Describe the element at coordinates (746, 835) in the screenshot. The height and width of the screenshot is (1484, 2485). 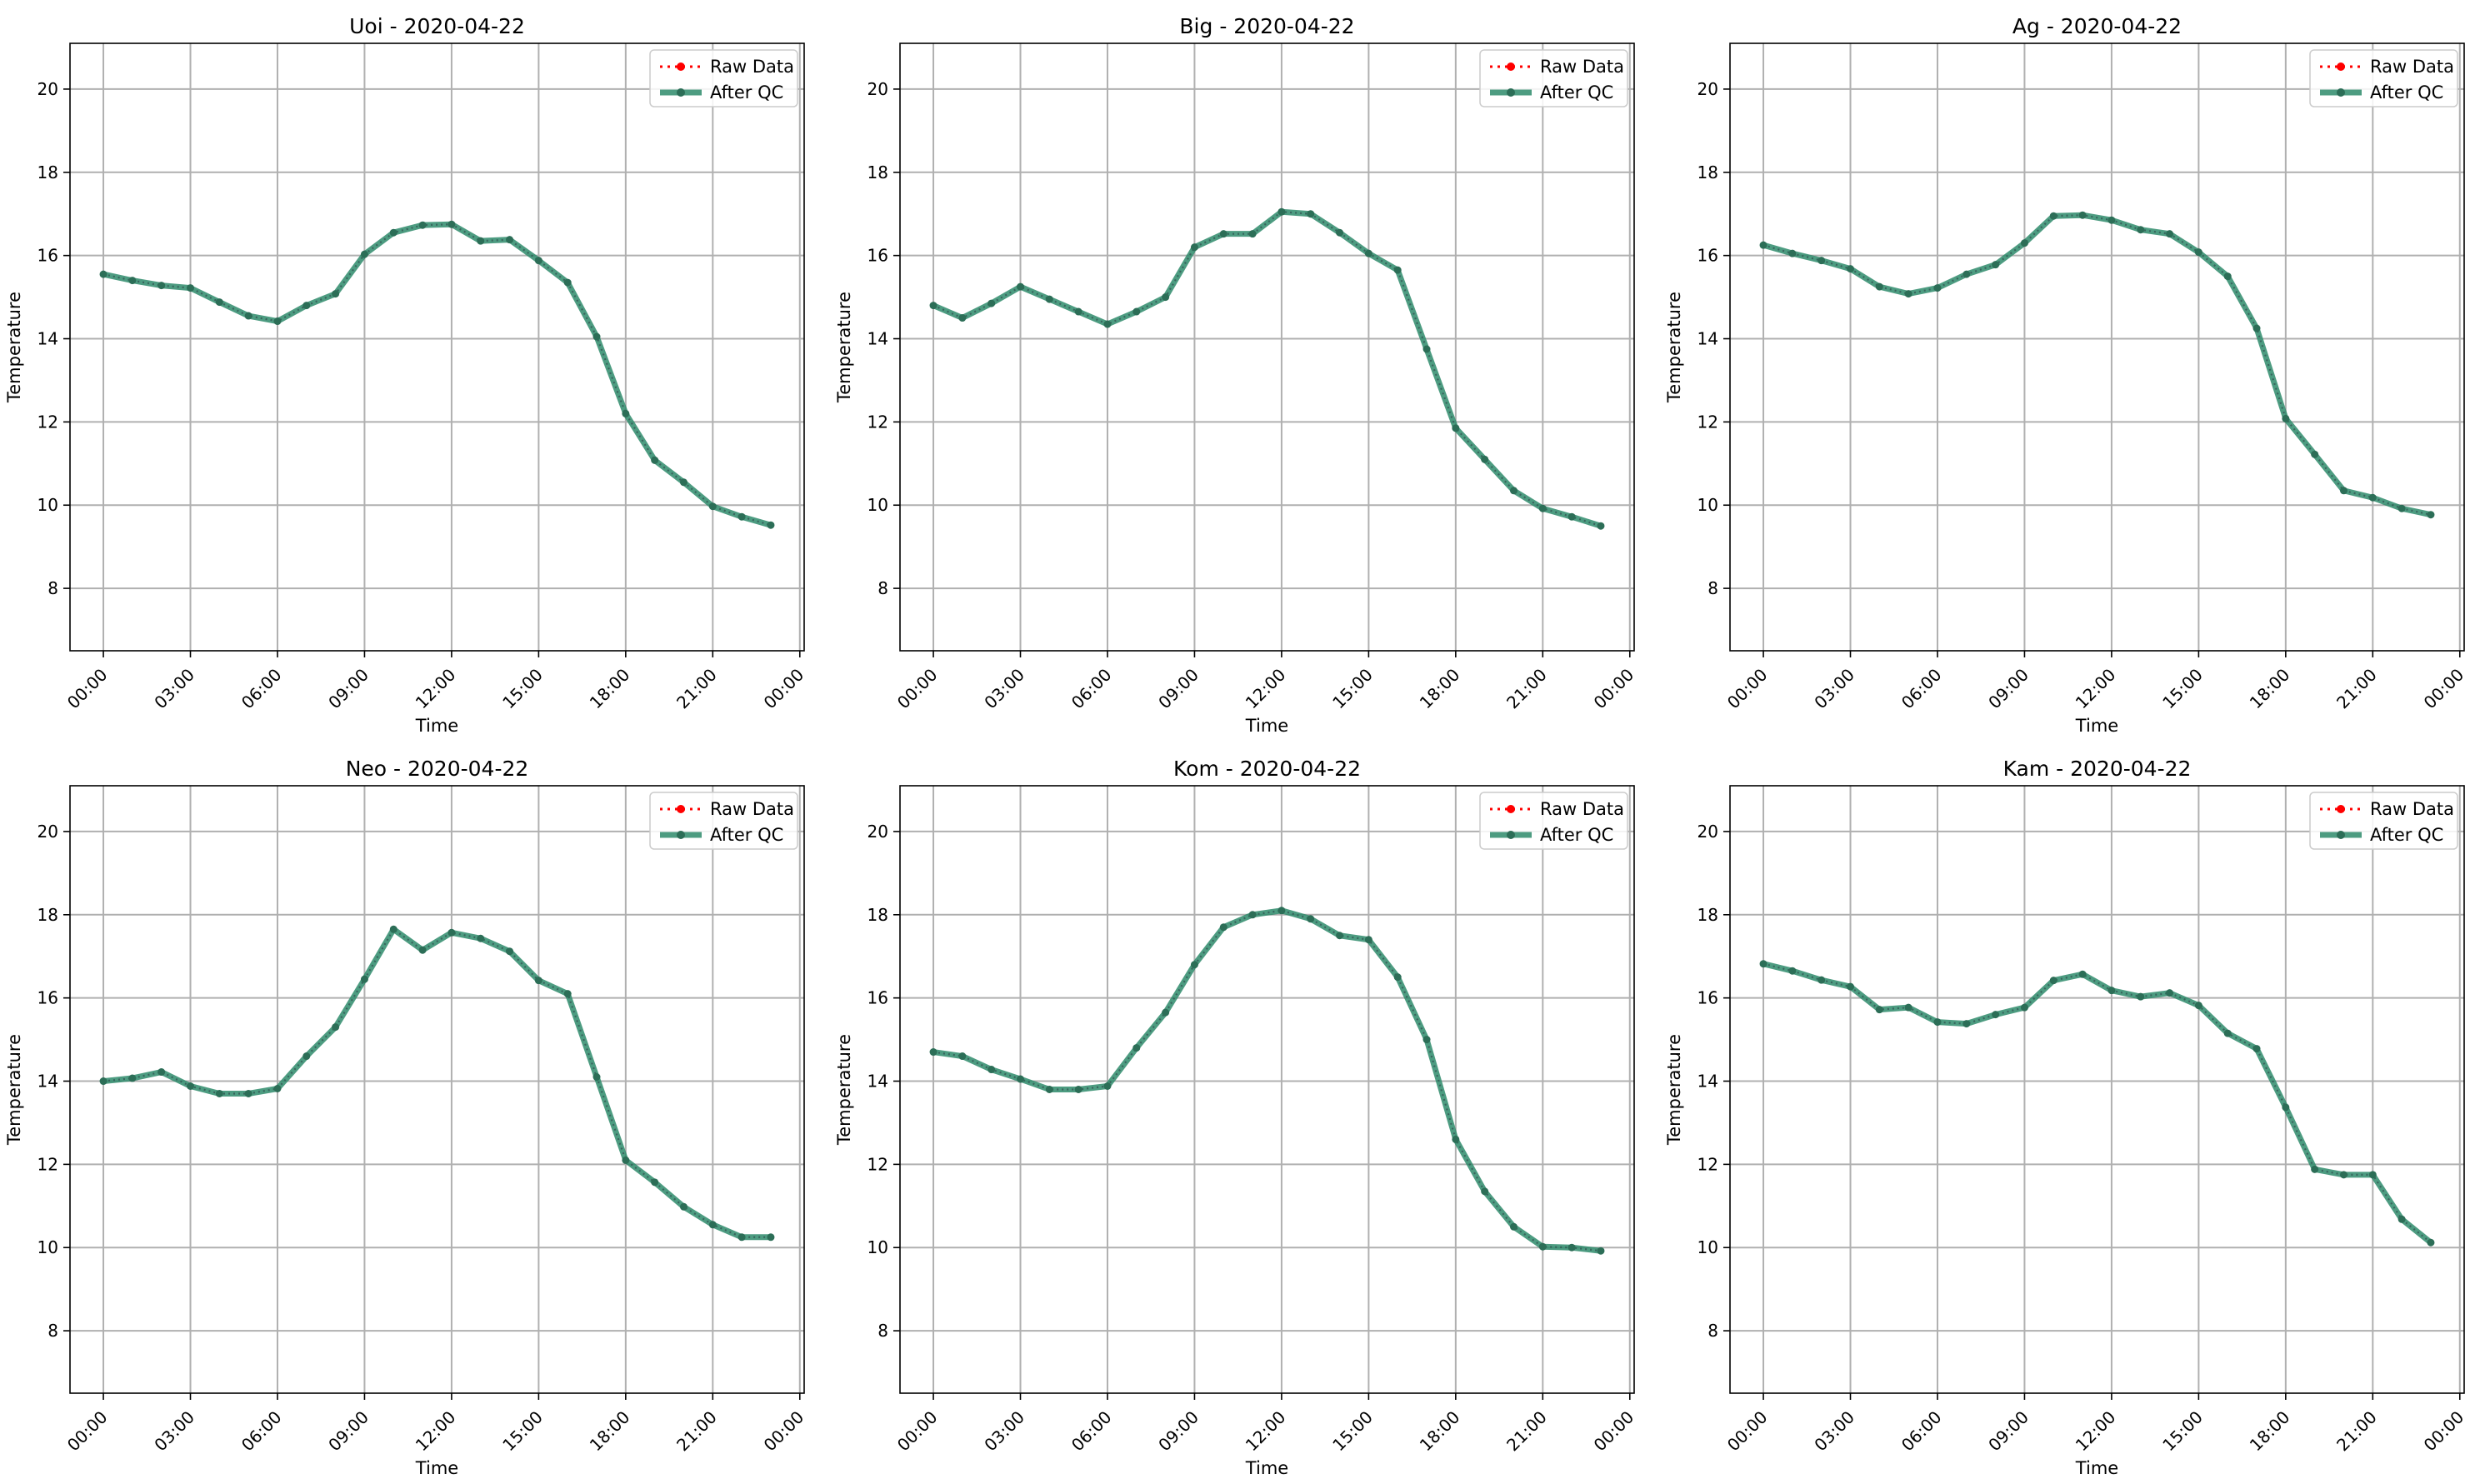
I see `legend-label-after-qc: After QC` at that location.